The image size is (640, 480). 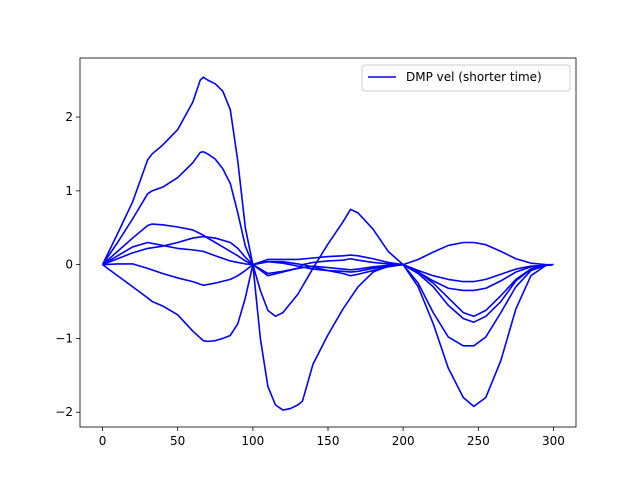 I want to click on x-tick-label: 0, so click(x=103, y=441).